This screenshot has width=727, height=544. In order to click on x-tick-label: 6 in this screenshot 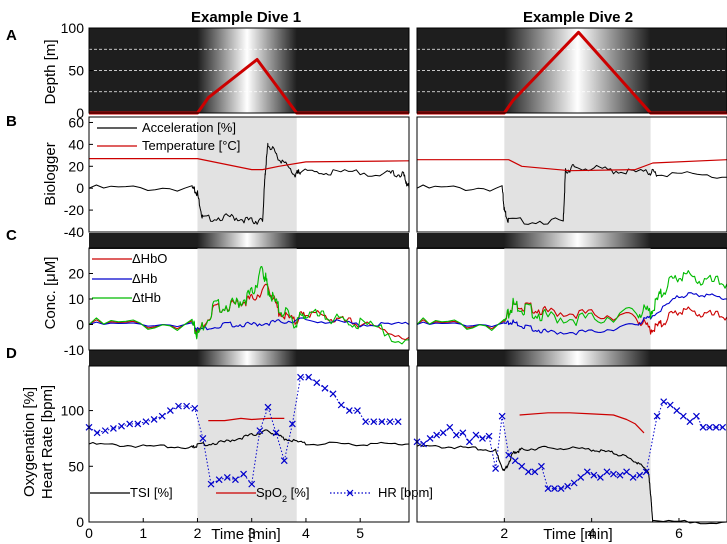, I will do `click(679, 533)`.